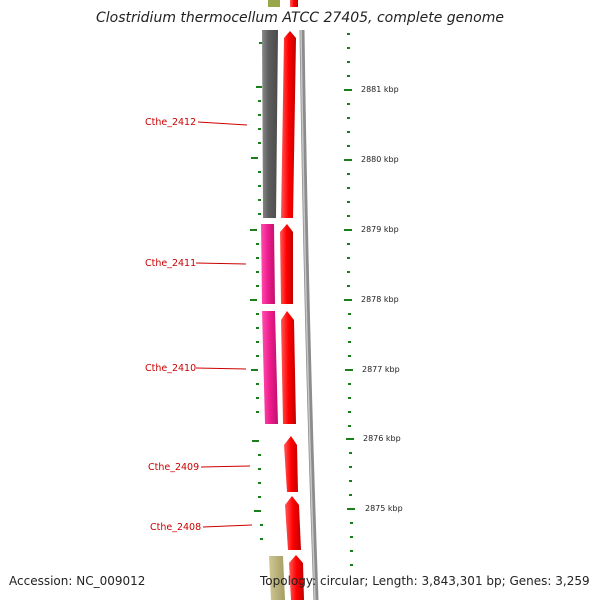 Image resolution: width=600 pixels, height=600 pixels. What do you see at coordinates (277, 578) in the screenshot?
I see `feature-olive-block` at bounding box center [277, 578].